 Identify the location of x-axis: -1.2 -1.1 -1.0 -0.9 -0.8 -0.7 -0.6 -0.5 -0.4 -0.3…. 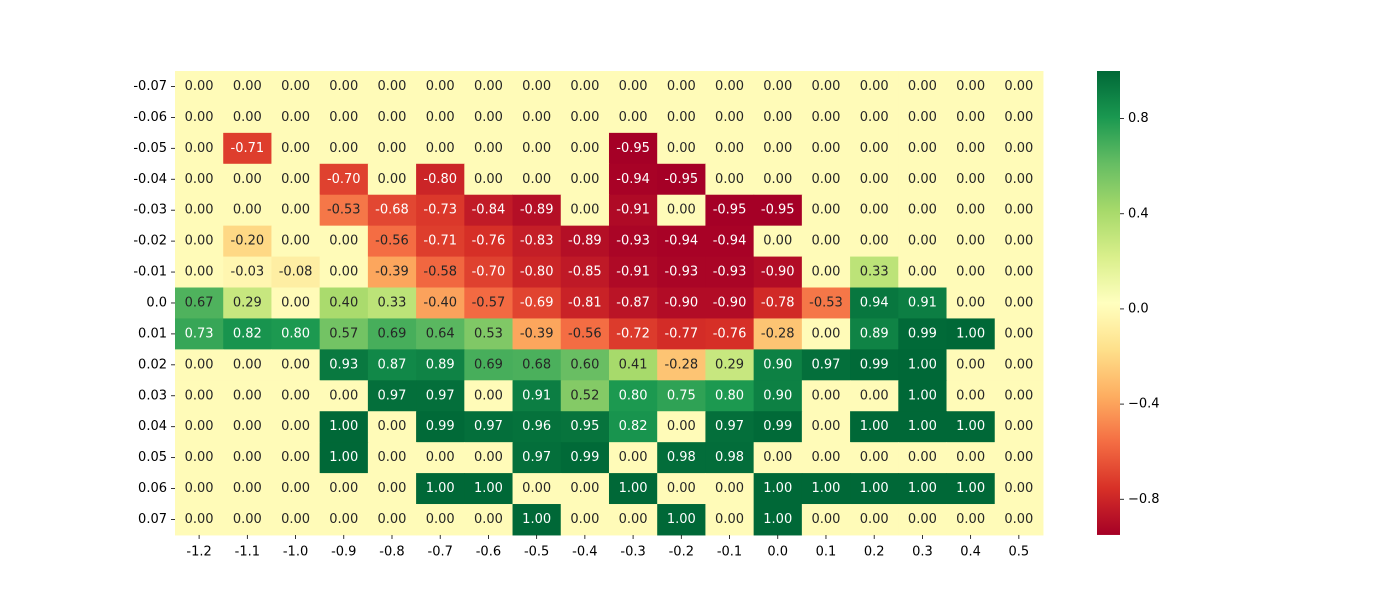
(607, 546).